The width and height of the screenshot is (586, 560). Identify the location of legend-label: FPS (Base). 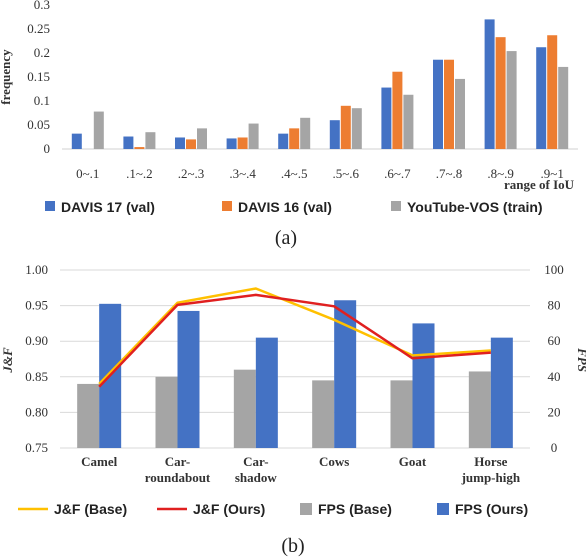
(355, 509).